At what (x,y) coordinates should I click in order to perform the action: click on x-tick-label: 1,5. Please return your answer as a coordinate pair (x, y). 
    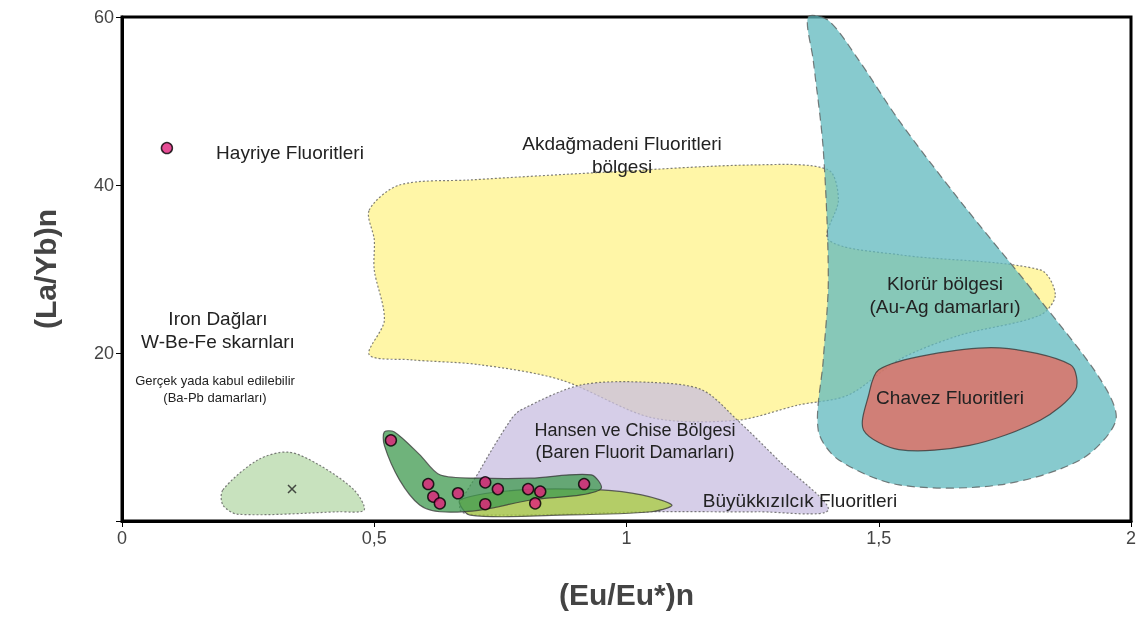
    Looking at the image, I should click on (879, 538).